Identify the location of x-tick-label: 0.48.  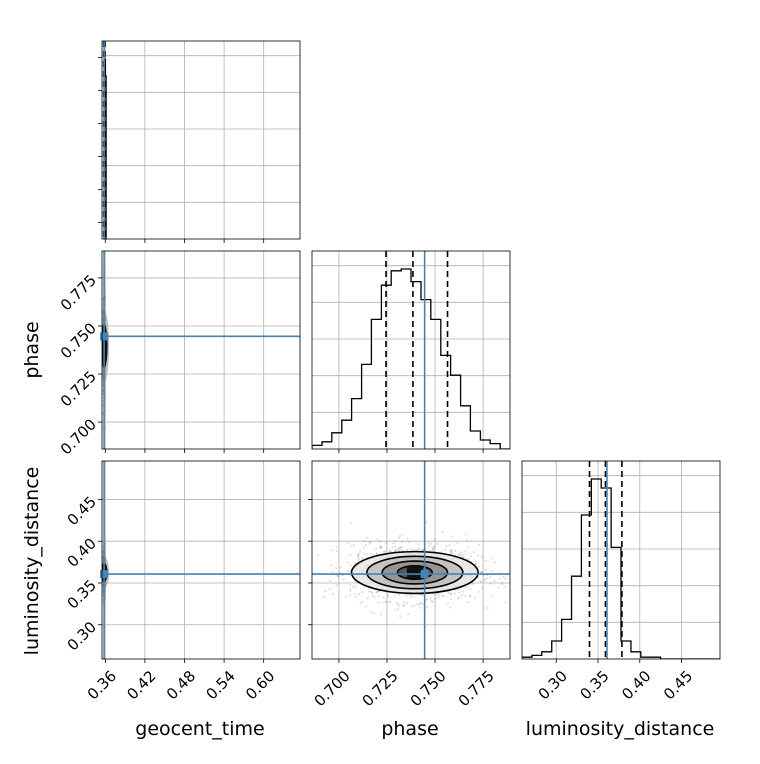
(181, 685).